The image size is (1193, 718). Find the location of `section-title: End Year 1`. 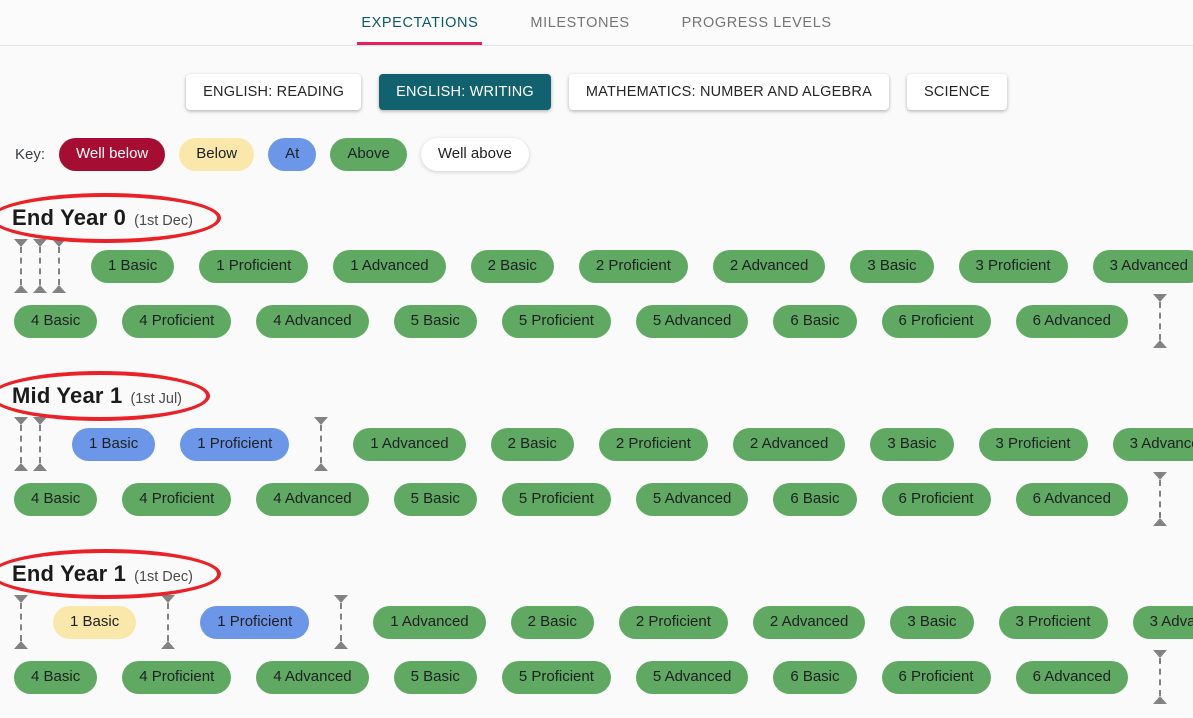

section-title: End Year 1 is located at coordinates (69, 573).